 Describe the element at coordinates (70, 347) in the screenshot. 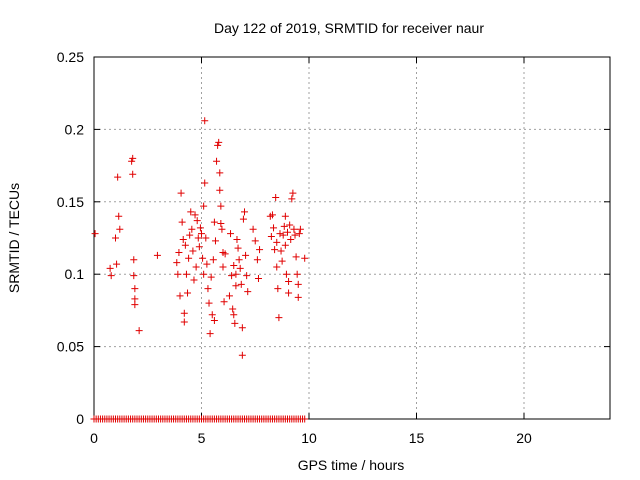

I see `y-tick-label: 0.05` at that location.